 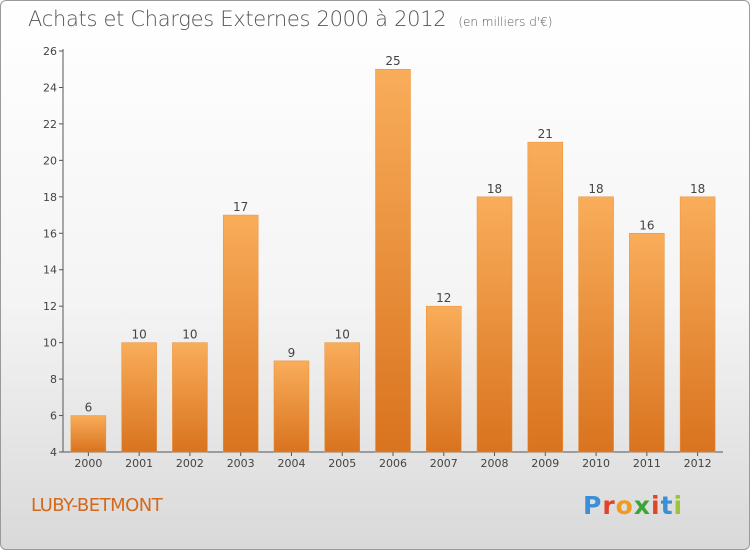 What do you see at coordinates (593, 505) in the screenshot?
I see `logo-letter: P` at bounding box center [593, 505].